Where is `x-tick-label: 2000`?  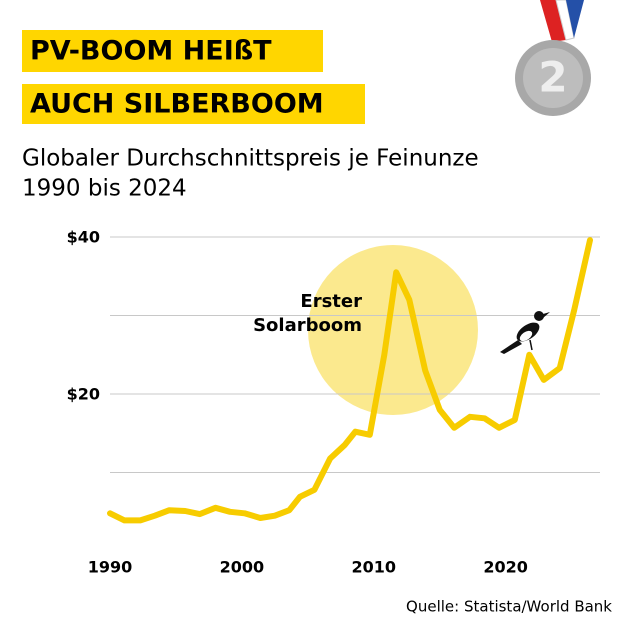 x-tick-label: 2000 is located at coordinates (242, 567).